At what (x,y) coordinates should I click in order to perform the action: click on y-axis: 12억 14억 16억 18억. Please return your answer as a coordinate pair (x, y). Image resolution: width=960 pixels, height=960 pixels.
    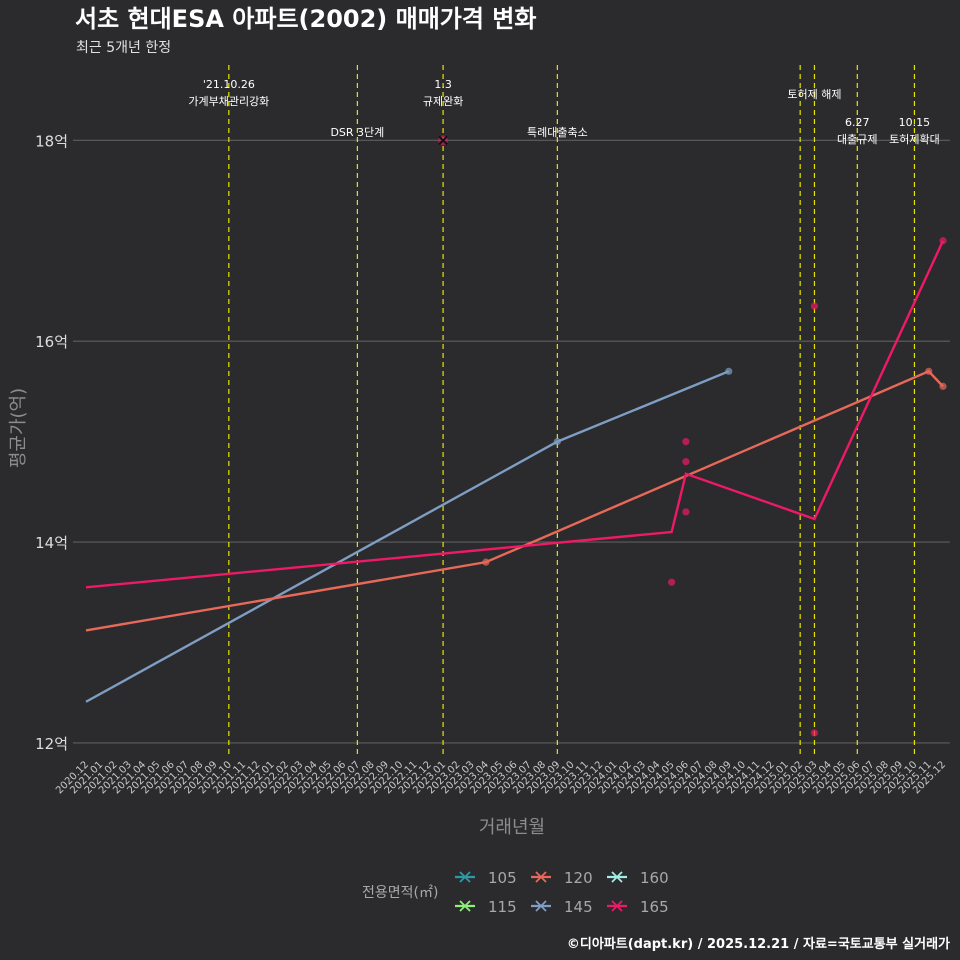
    Looking at the image, I should click on (51, 442).